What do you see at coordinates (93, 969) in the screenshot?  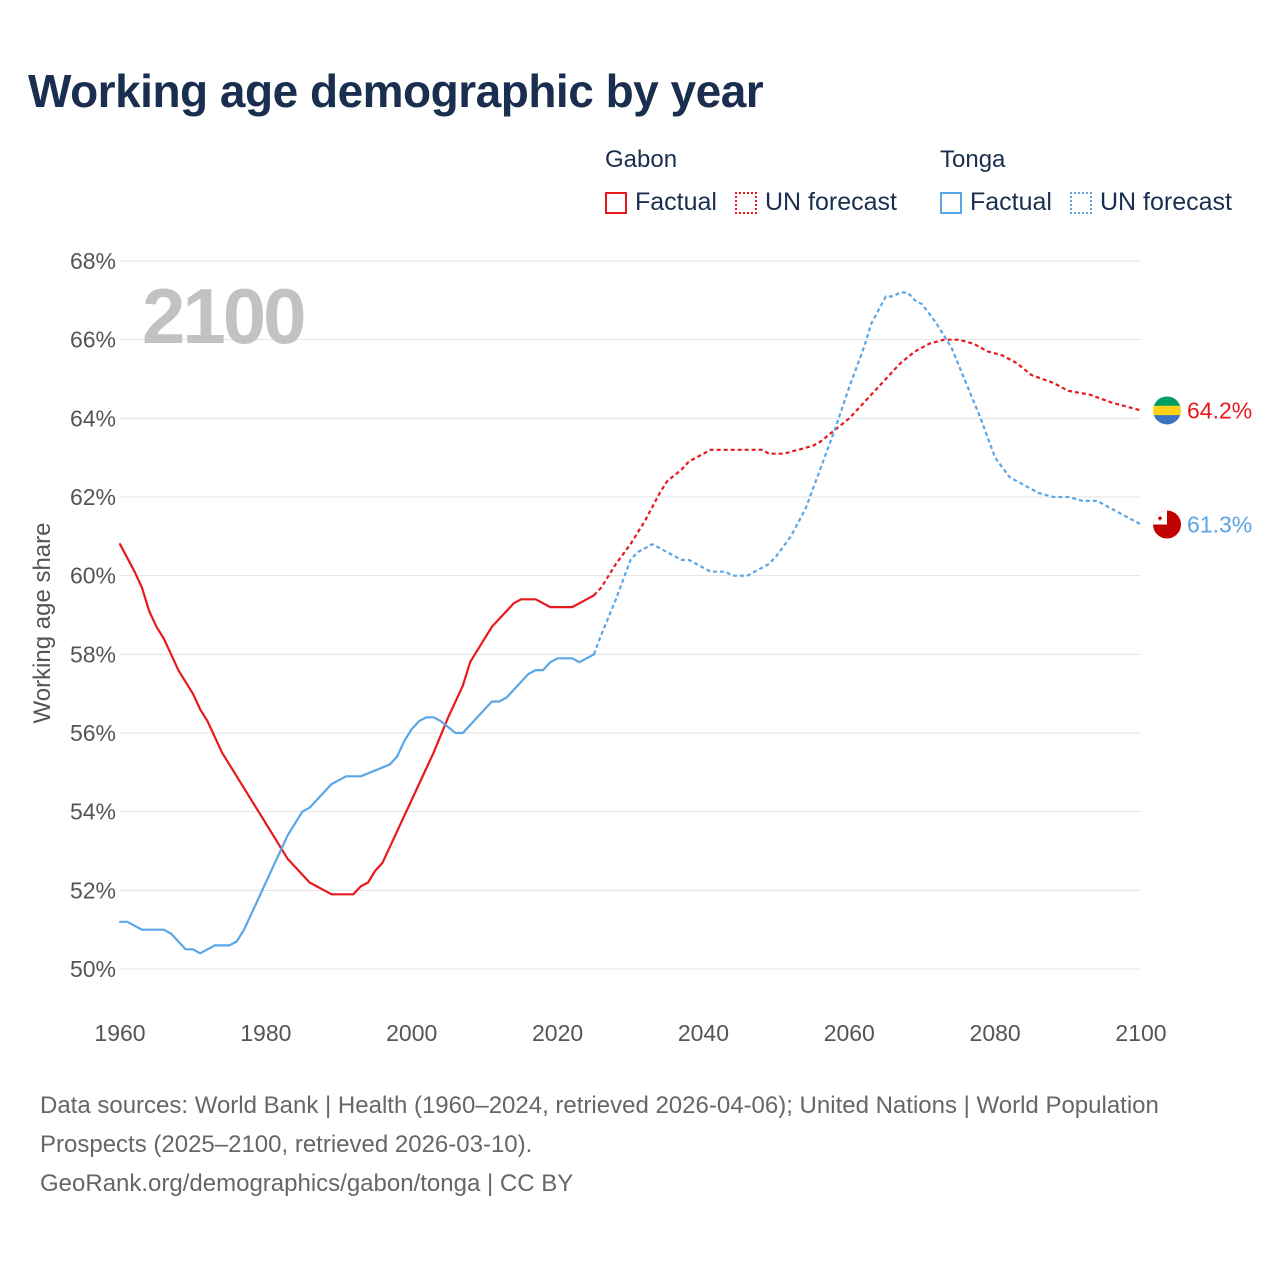 I see `y-tick-label: 50%` at bounding box center [93, 969].